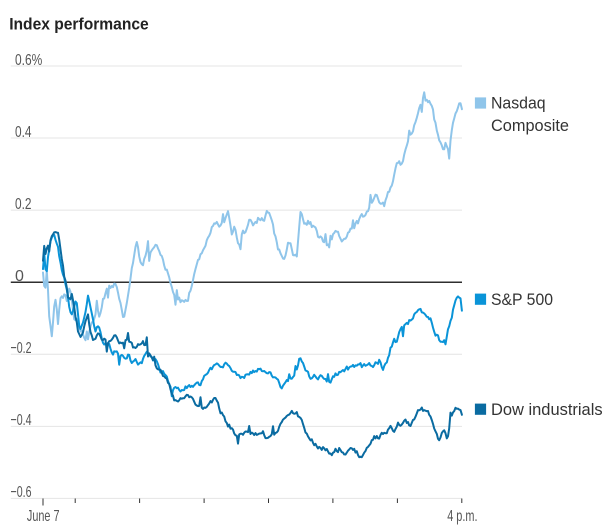  What do you see at coordinates (19, 276) in the screenshot?
I see `svg-text: 0` at bounding box center [19, 276].